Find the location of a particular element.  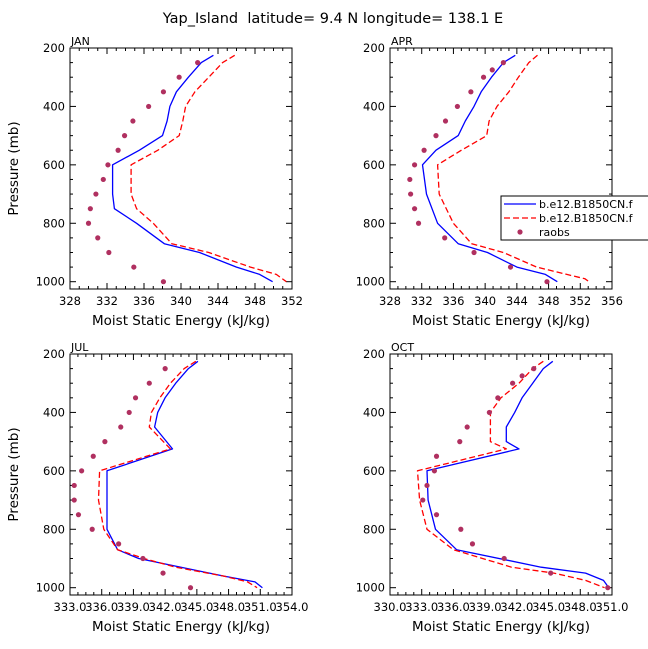

x-tick-label: 344 is located at coordinates (218, 301).